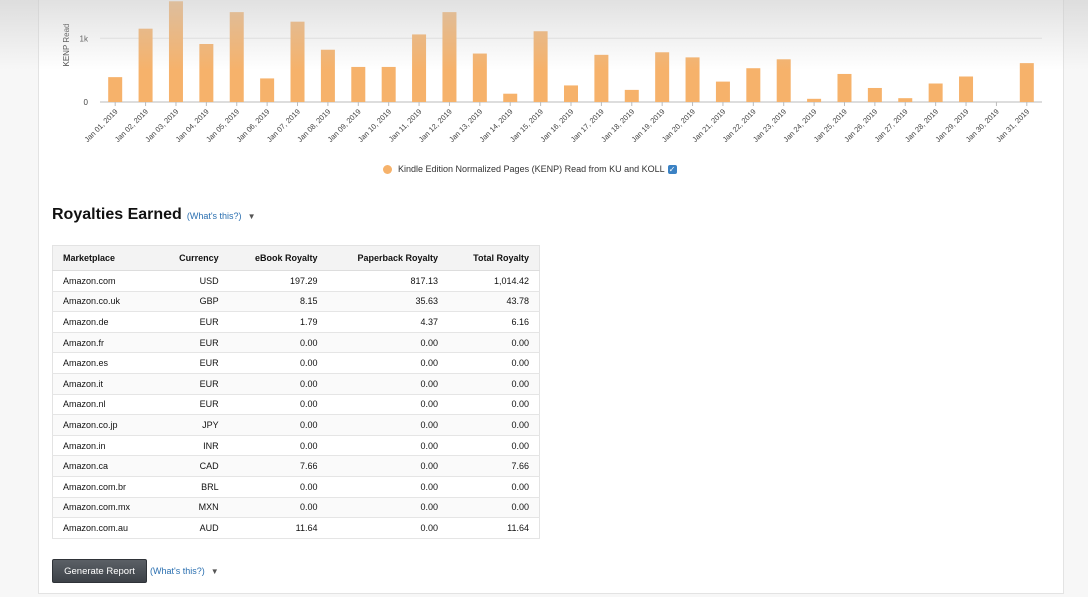 Image resolution: width=1088 pixels, height=597 pixels. What do you see at coordinates (105, 343) in the screenshot?
I see `cell-marketplace: Amazon.fr` at bounding box center [105, 343].